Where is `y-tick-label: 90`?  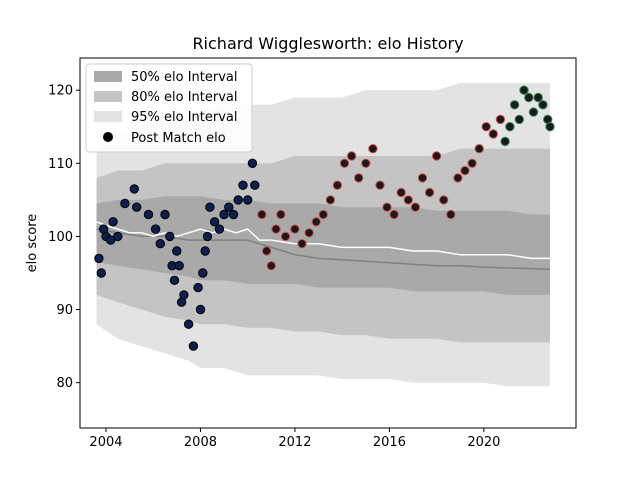
y-tick-label: 90 is located at coordinates (64, 310).